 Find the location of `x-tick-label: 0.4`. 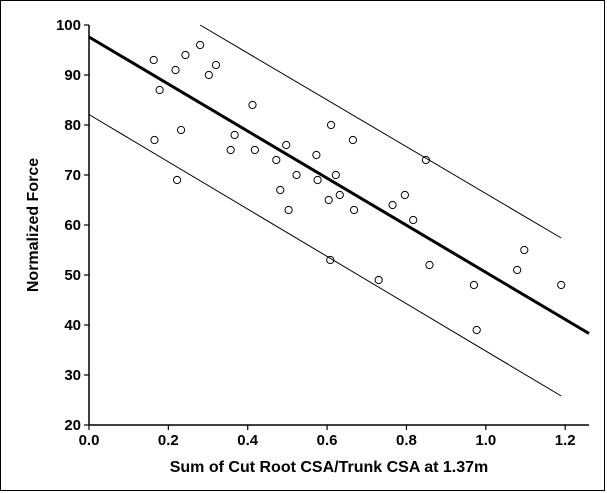

x-tick-label: 0.4 is located at coordinates (248, 440).